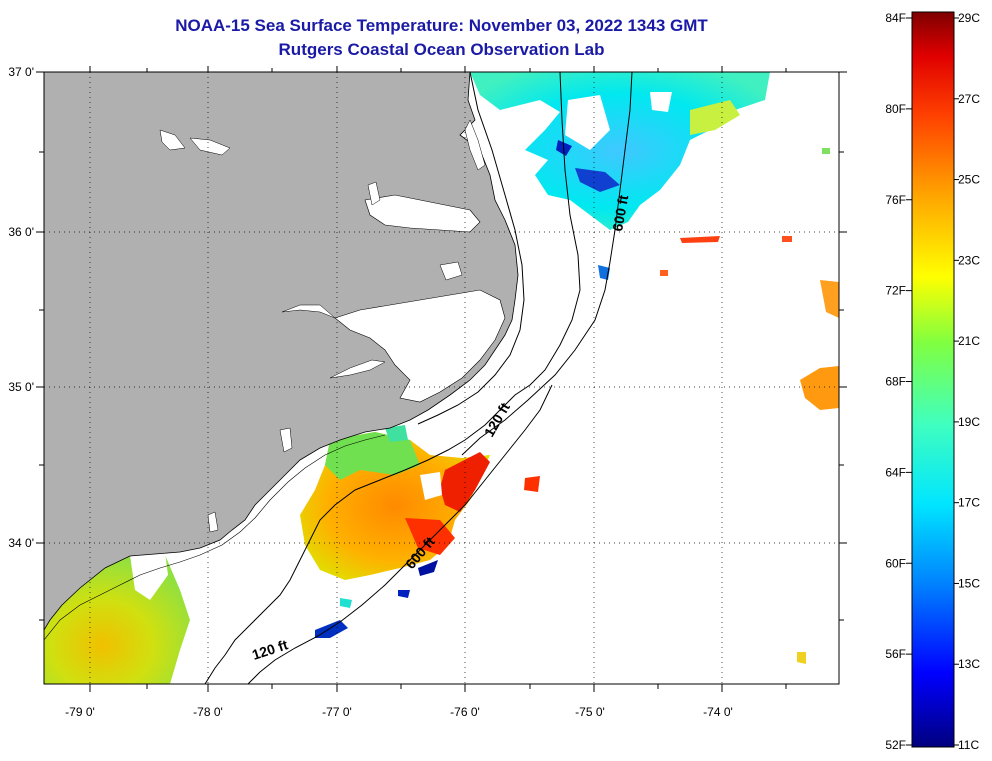 This screenshot has height=761, width=992. I want to click on contour-shelf-inner, so click(215, 537).